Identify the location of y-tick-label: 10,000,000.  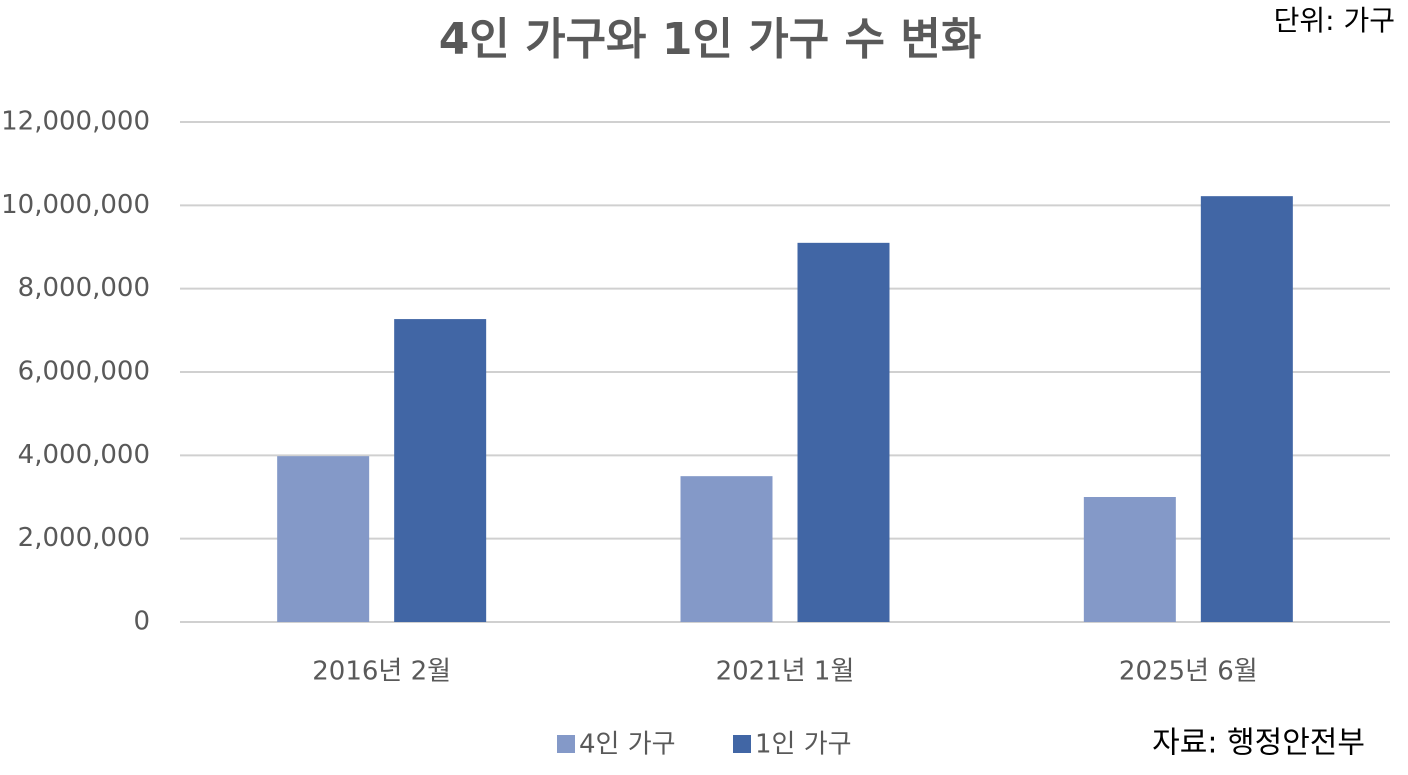
(75, 205).